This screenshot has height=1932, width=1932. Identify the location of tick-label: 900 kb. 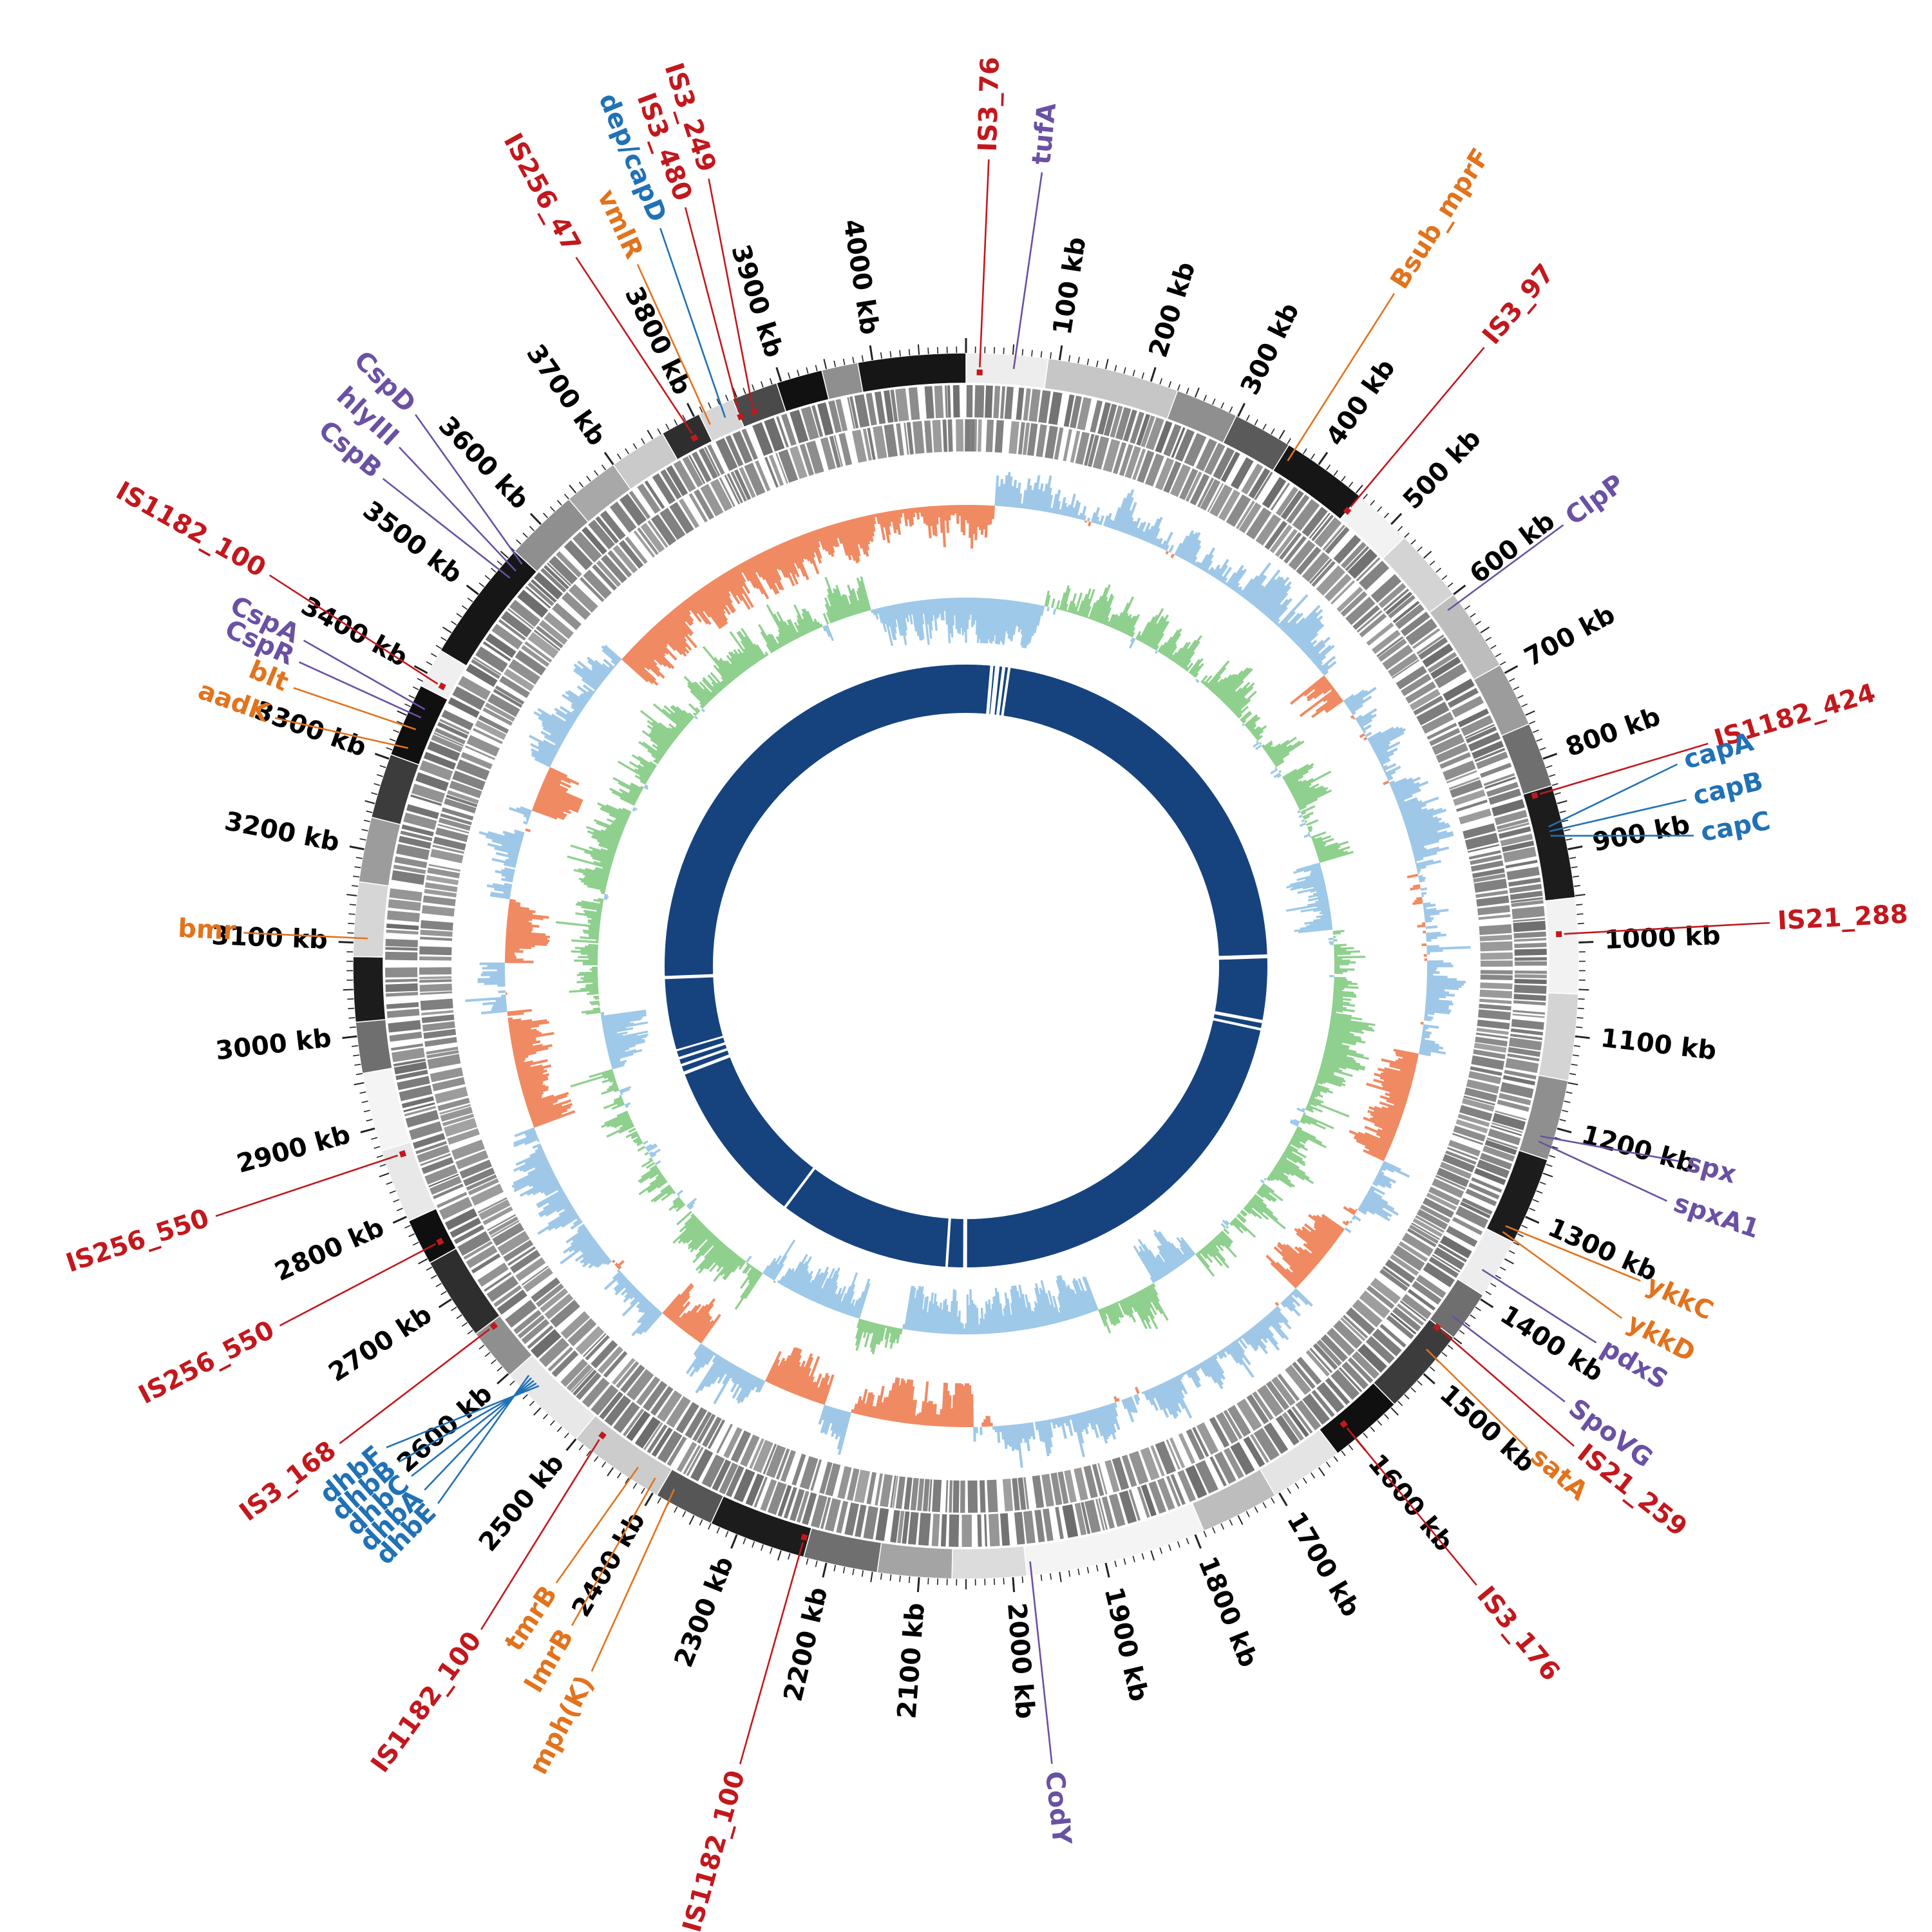
(1641, 834).